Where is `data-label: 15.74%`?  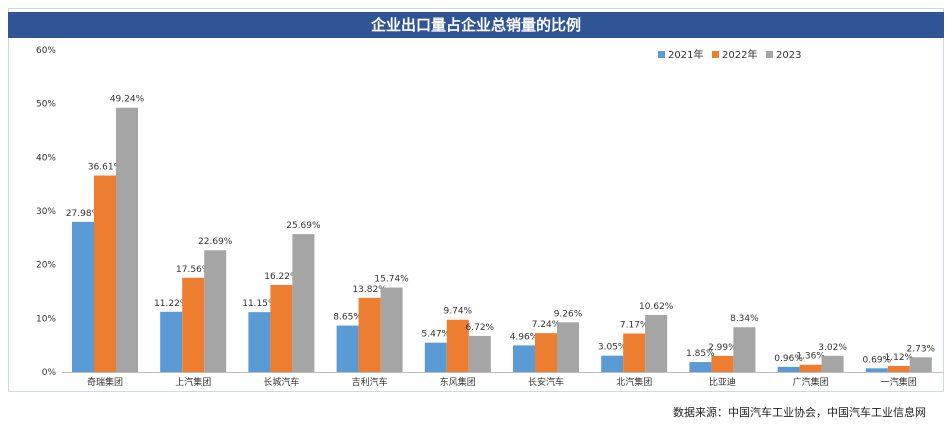
data-label: 15.74% is located at coordinates (391, 280).